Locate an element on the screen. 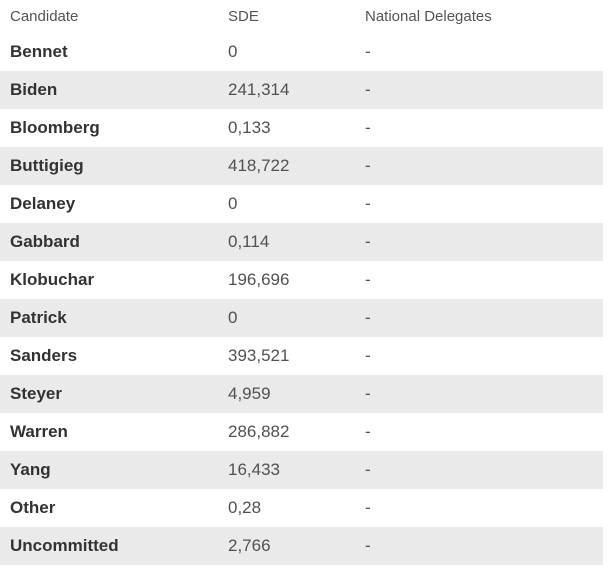  table-row: Patrick 0 - is located at coordinates (301, 318).